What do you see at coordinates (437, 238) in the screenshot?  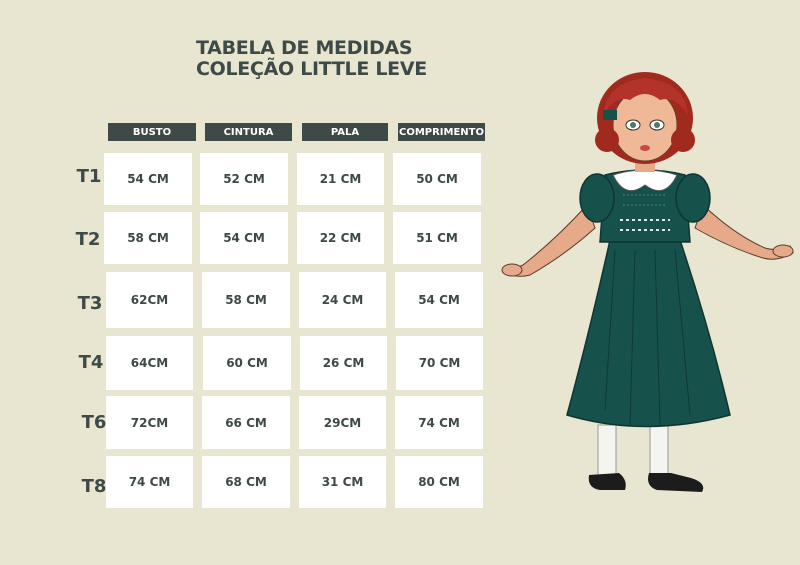 I see `table-cell: 51 CM` at bounding box center [437, 238].